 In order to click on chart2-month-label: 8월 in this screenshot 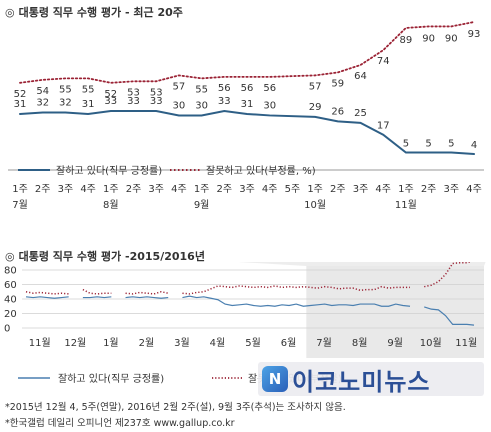, I will do `click(360, 343)`.